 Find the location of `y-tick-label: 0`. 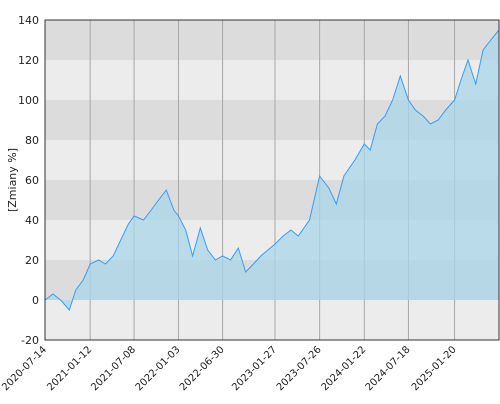

y-tick-label: 0 is located at coordinates (35, 300).